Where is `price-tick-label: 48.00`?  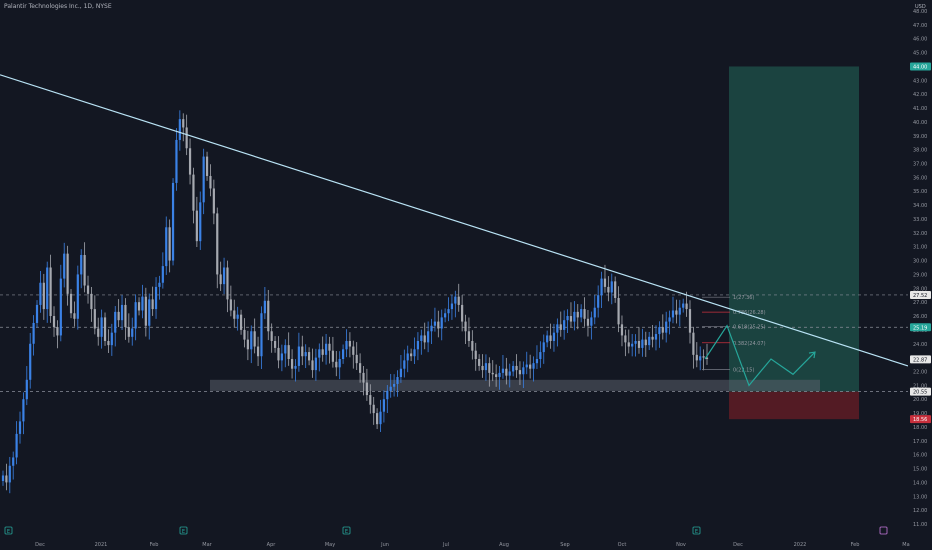 price-tick-label: 48.00 is located at coordinates (920, 12).